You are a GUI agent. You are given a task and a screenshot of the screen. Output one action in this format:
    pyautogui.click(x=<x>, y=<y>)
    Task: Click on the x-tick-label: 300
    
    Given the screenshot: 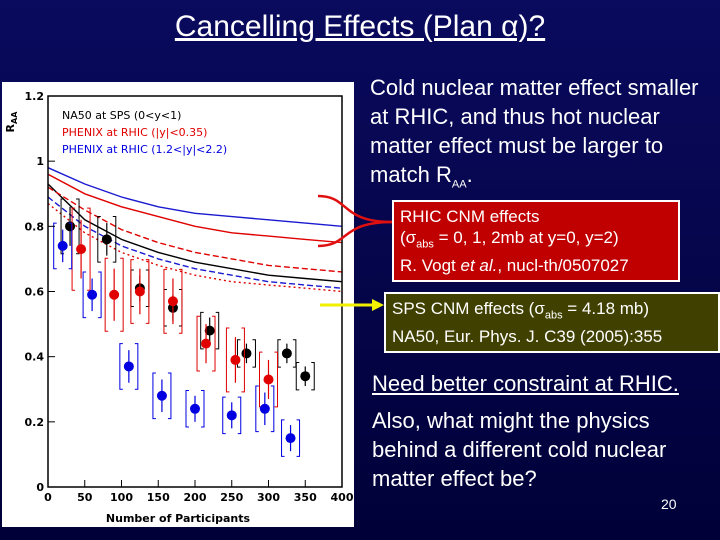 What is the action you would take?
    pyautogui.click(x=268, y=497)
    